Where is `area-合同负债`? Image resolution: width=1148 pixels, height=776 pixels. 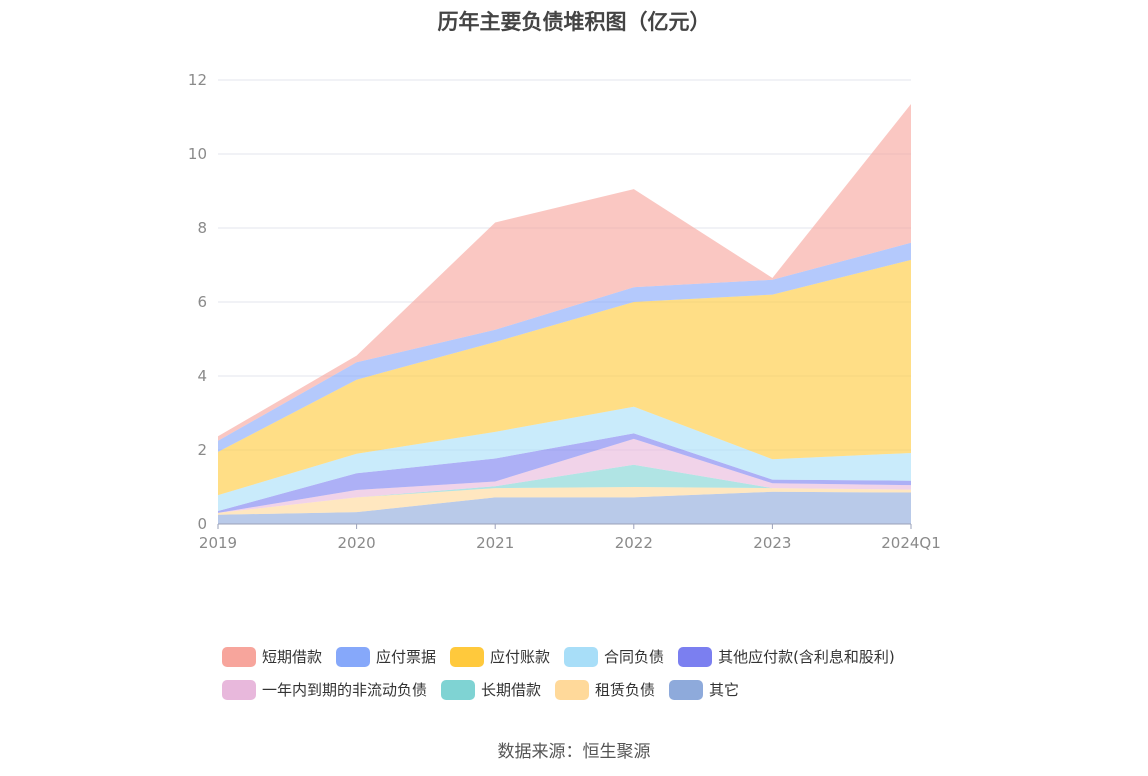
area-合同负债 is located at coordinates (564, 459).